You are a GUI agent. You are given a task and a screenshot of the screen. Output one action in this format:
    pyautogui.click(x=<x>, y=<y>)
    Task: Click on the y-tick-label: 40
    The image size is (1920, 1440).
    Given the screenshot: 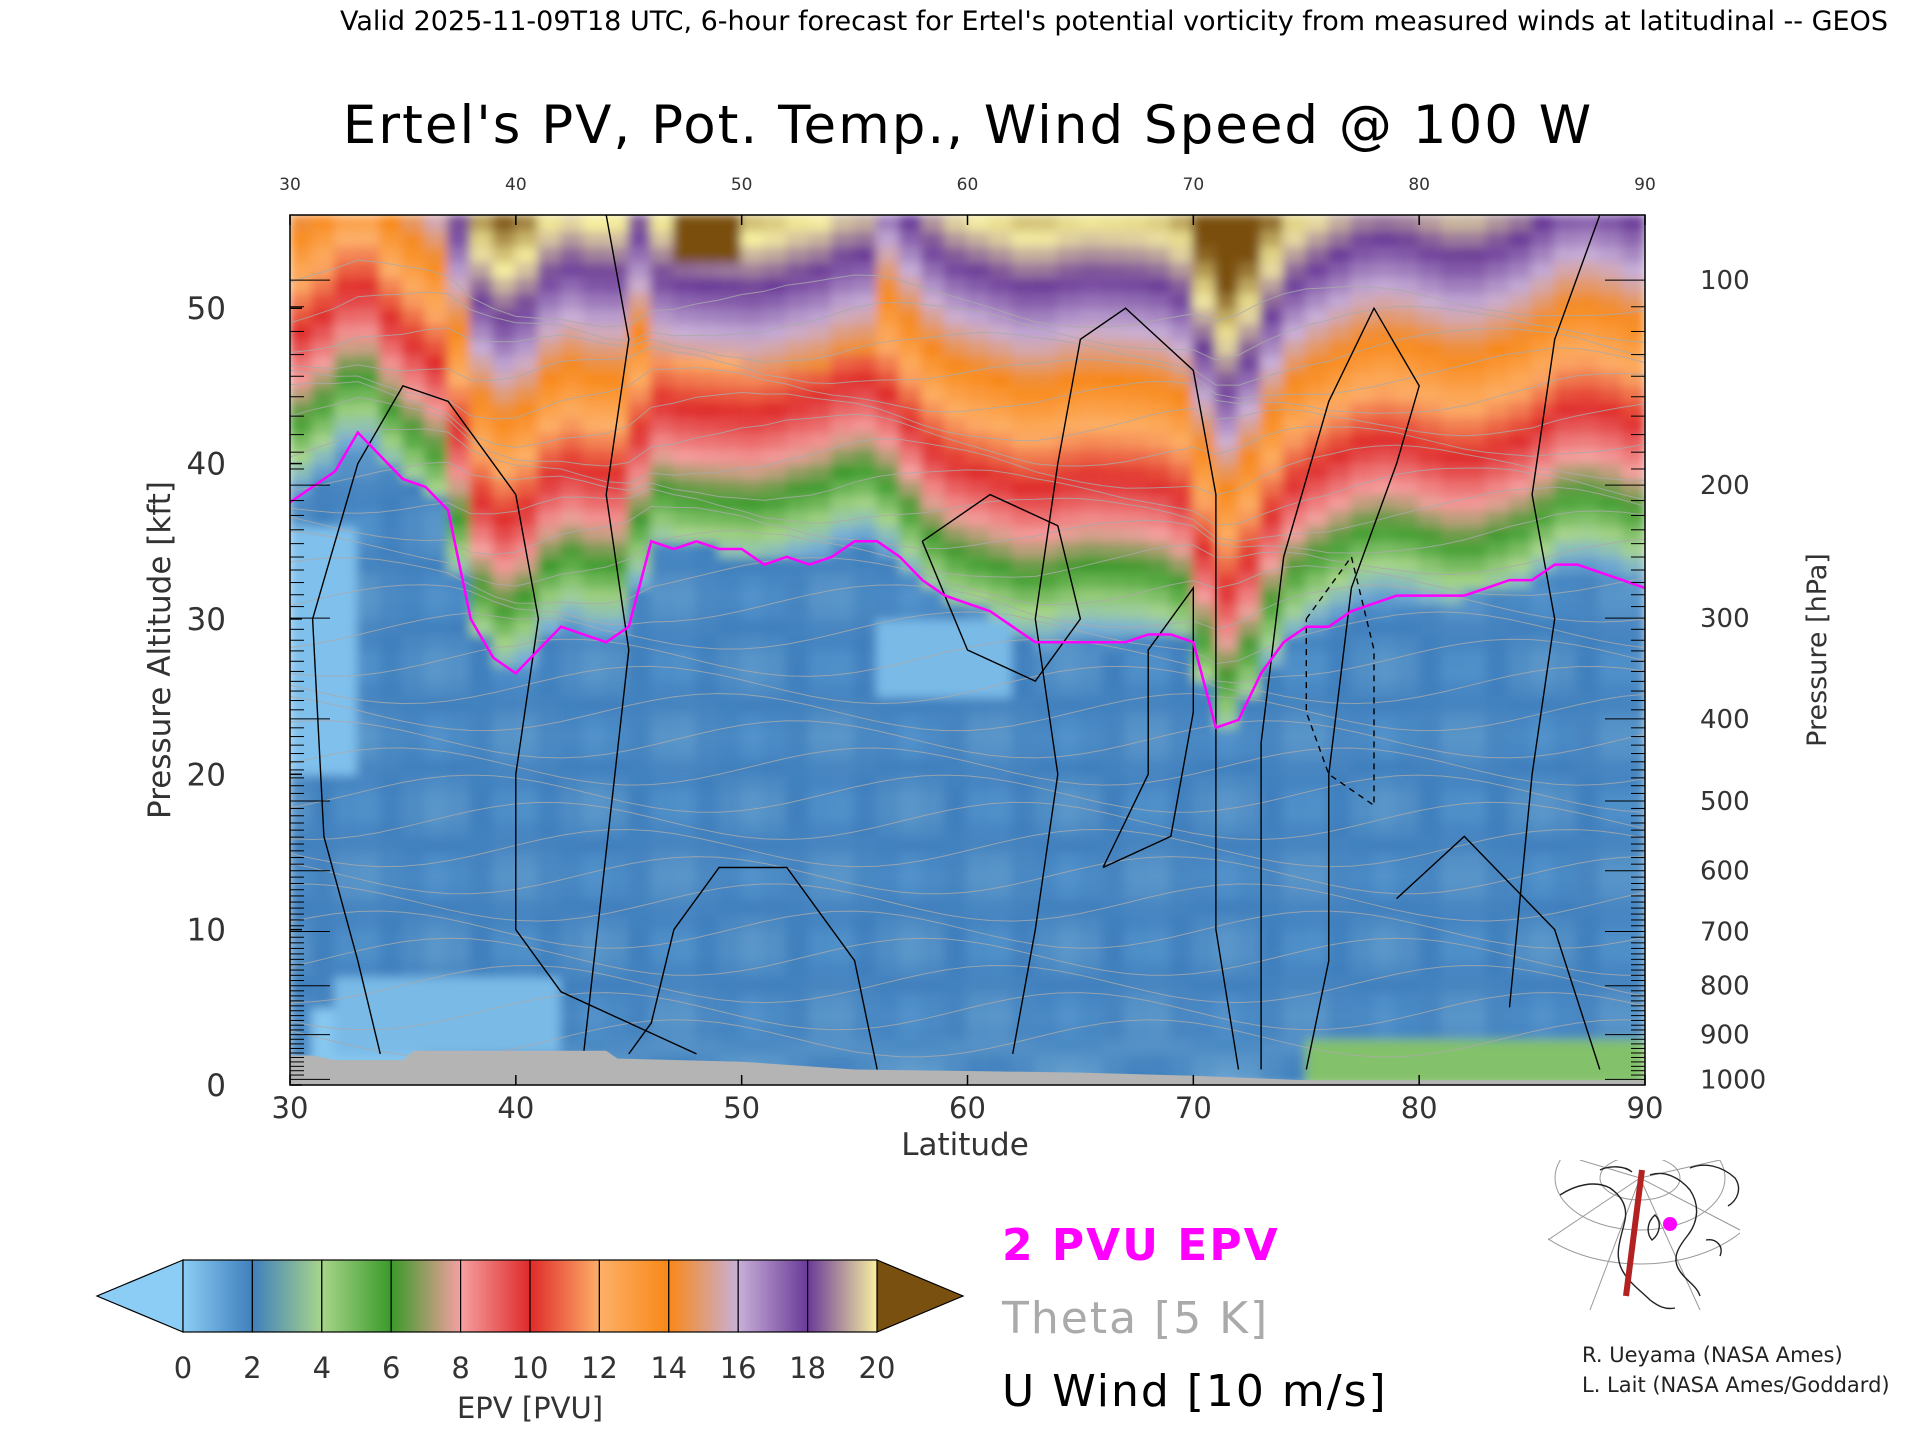 What is the action you would take?
    pyautogui.click(x=206, y=465)
    